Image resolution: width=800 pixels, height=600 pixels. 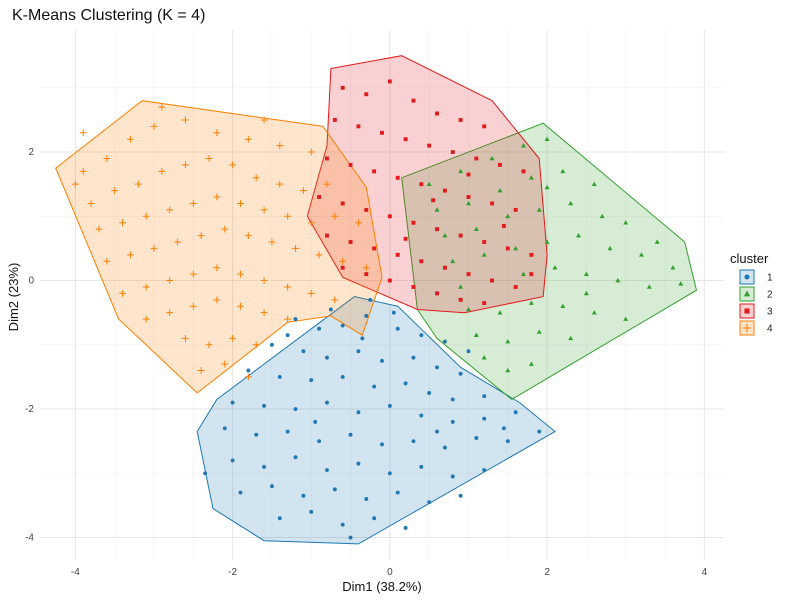 What do you see at coordinates (770, 295) in the screenshot?
I see `legend-label-2: 2` at bounding box center [770, 295].